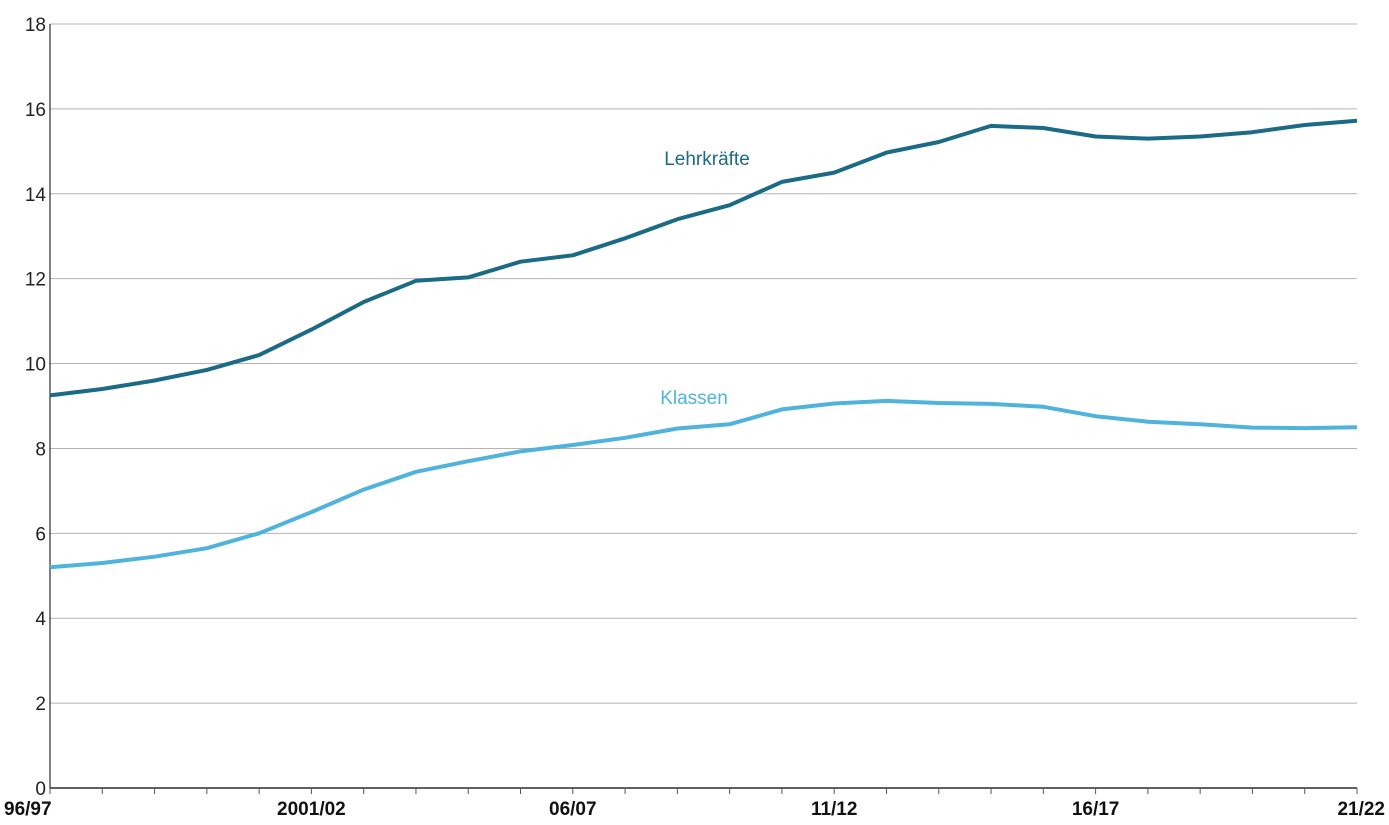 This screenshot has height=825, width=1389. Describe the element at coordinates (1361, 809) in the screenshot. I see `x-tick-label: 21/22` at that location.